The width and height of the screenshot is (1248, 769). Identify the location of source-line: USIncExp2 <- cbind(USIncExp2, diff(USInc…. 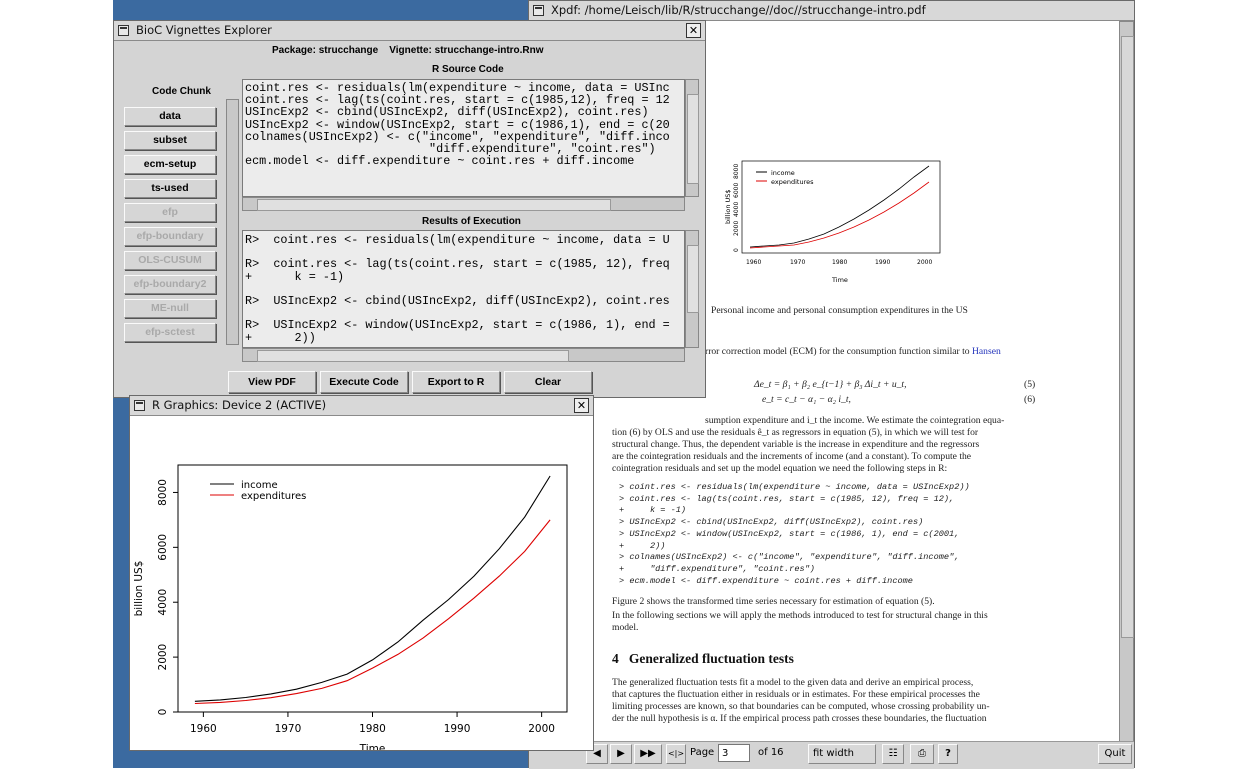
(447, 112).